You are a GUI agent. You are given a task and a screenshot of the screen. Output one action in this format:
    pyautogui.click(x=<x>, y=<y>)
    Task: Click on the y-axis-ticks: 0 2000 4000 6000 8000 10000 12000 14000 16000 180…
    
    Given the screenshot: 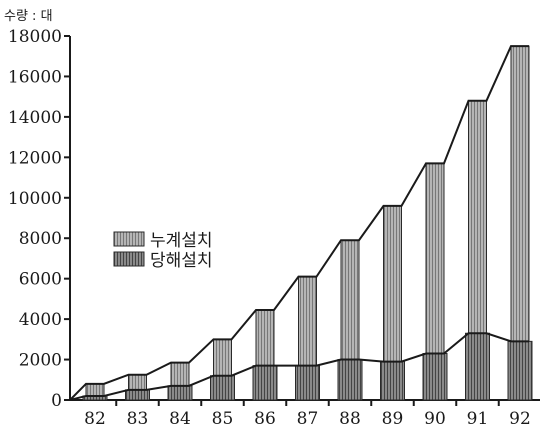 What is the action you would take?
    pyautogui.click(x=39, y=219)
    